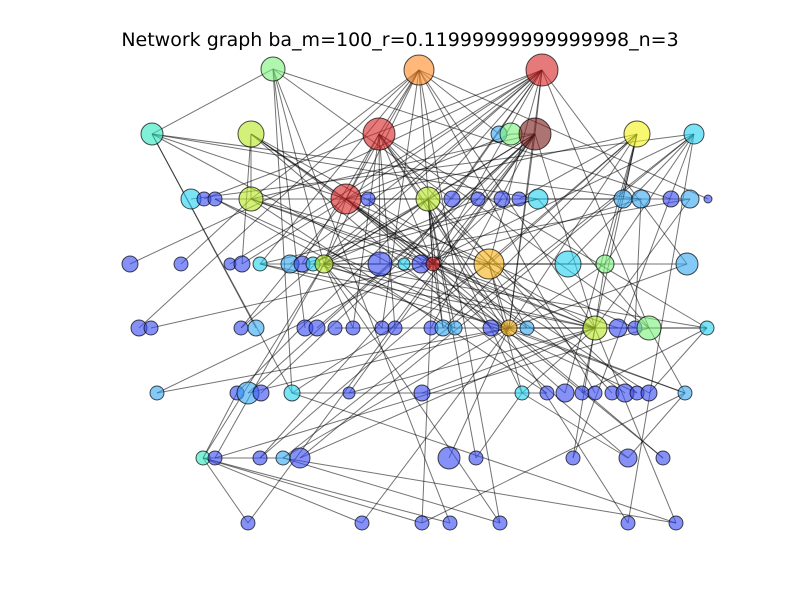  What do you see at coordinates (649, 328) in the screenshot?
I see `graph-node-n64` at bounding box center [649, 328].